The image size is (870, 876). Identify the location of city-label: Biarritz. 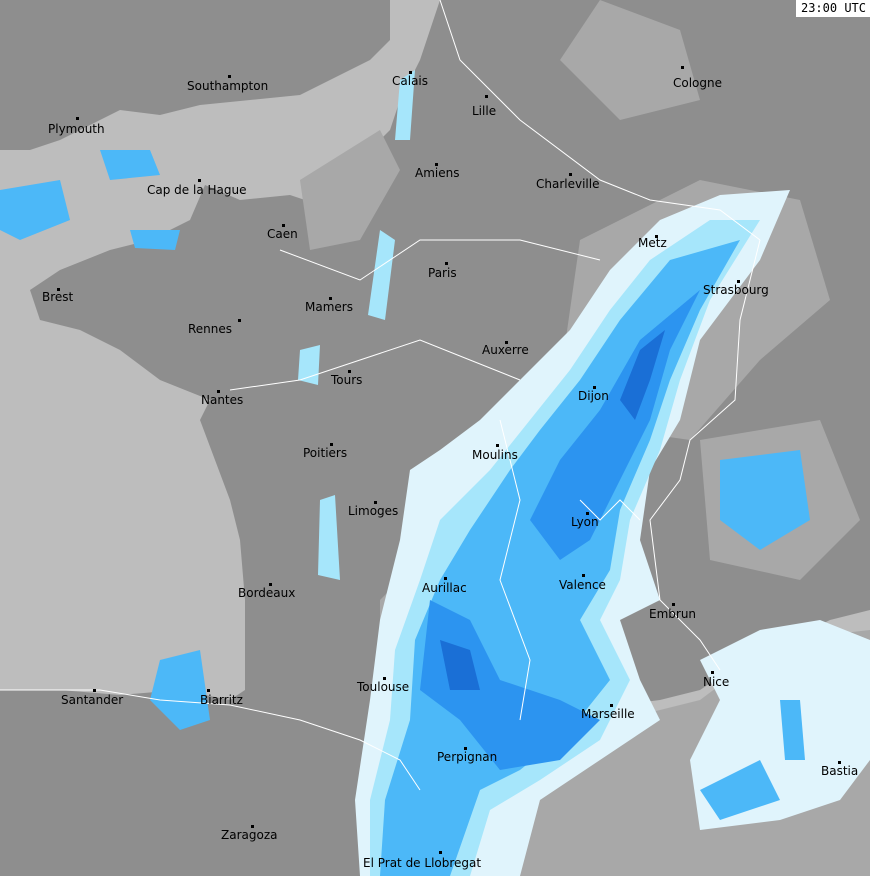
(221, 700).